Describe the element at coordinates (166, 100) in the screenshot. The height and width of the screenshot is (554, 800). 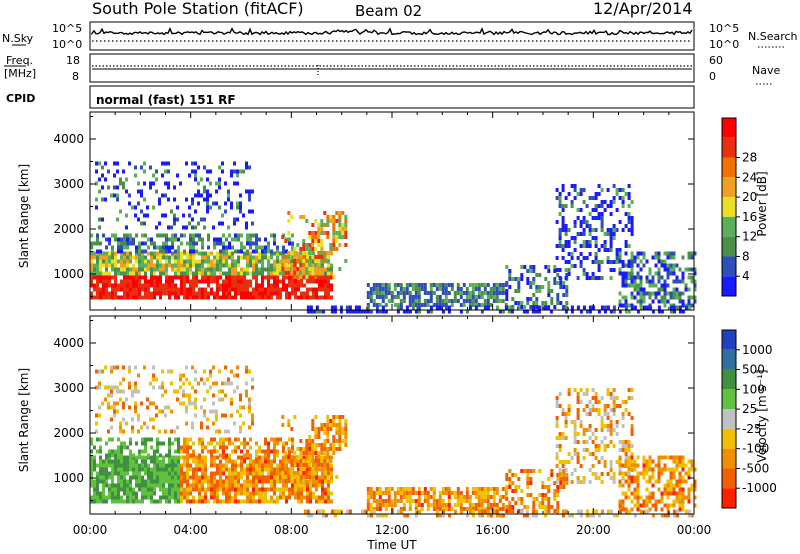
I see `cpid-text: normal (fast) 151 RF` at that location.